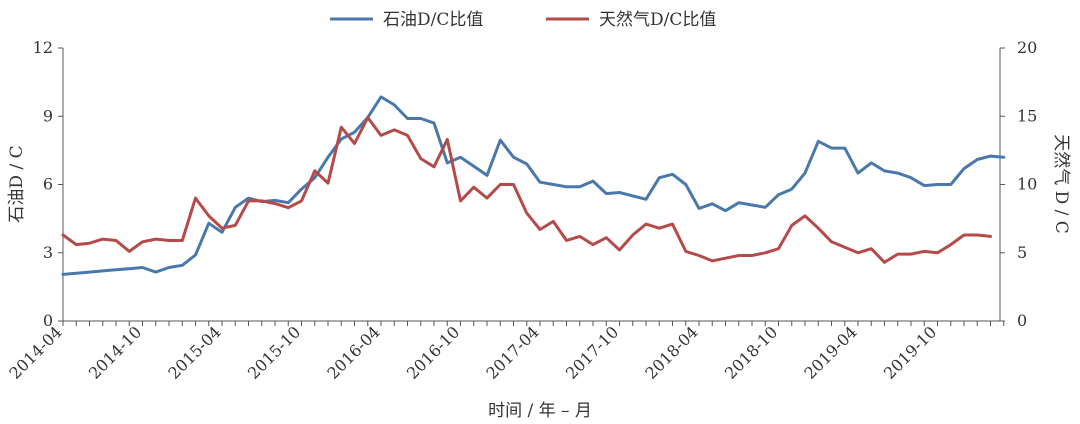  Describe the element at coordinates (751, 352) in the screenshot. I see `x-tick-label: 2018-10` at that location.